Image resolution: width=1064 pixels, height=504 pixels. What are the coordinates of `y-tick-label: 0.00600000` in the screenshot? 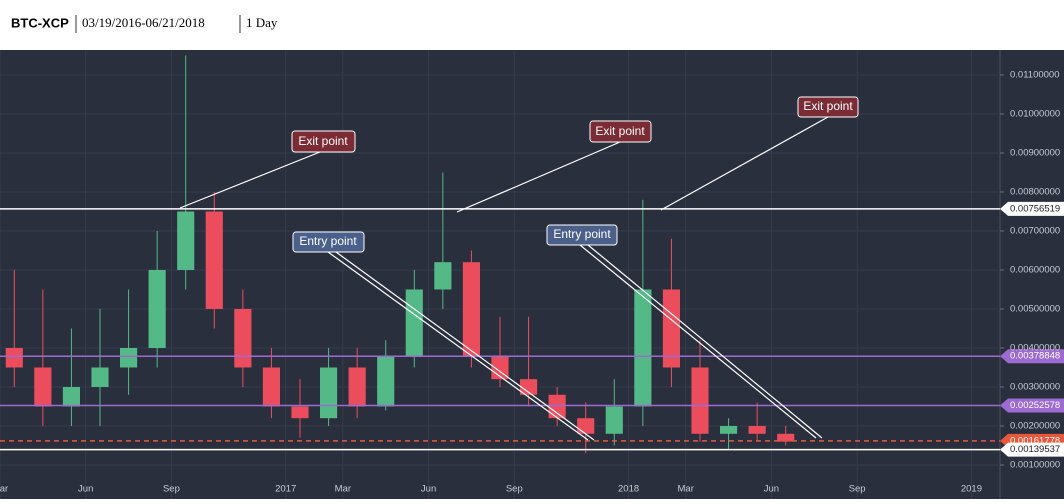 It's located at (1035, 269).